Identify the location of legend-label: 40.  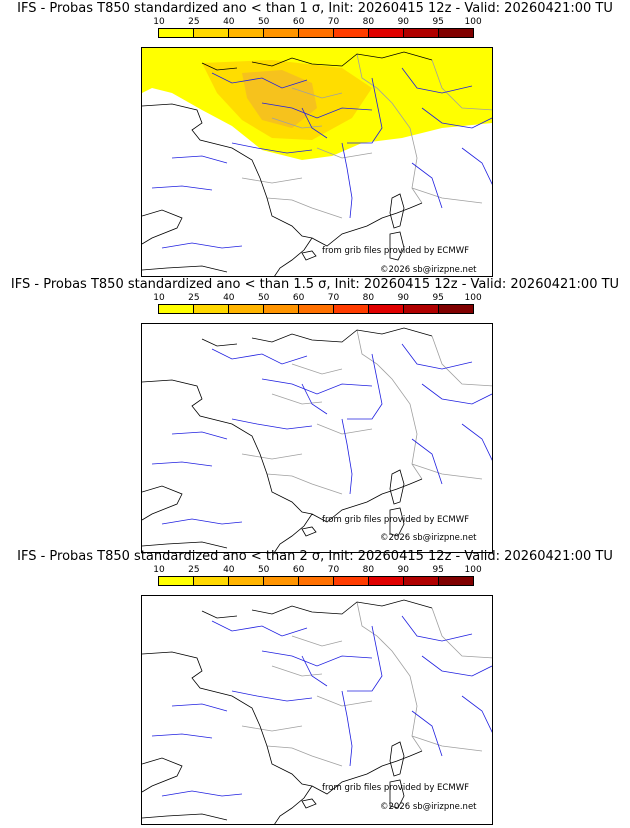
(229, 22).